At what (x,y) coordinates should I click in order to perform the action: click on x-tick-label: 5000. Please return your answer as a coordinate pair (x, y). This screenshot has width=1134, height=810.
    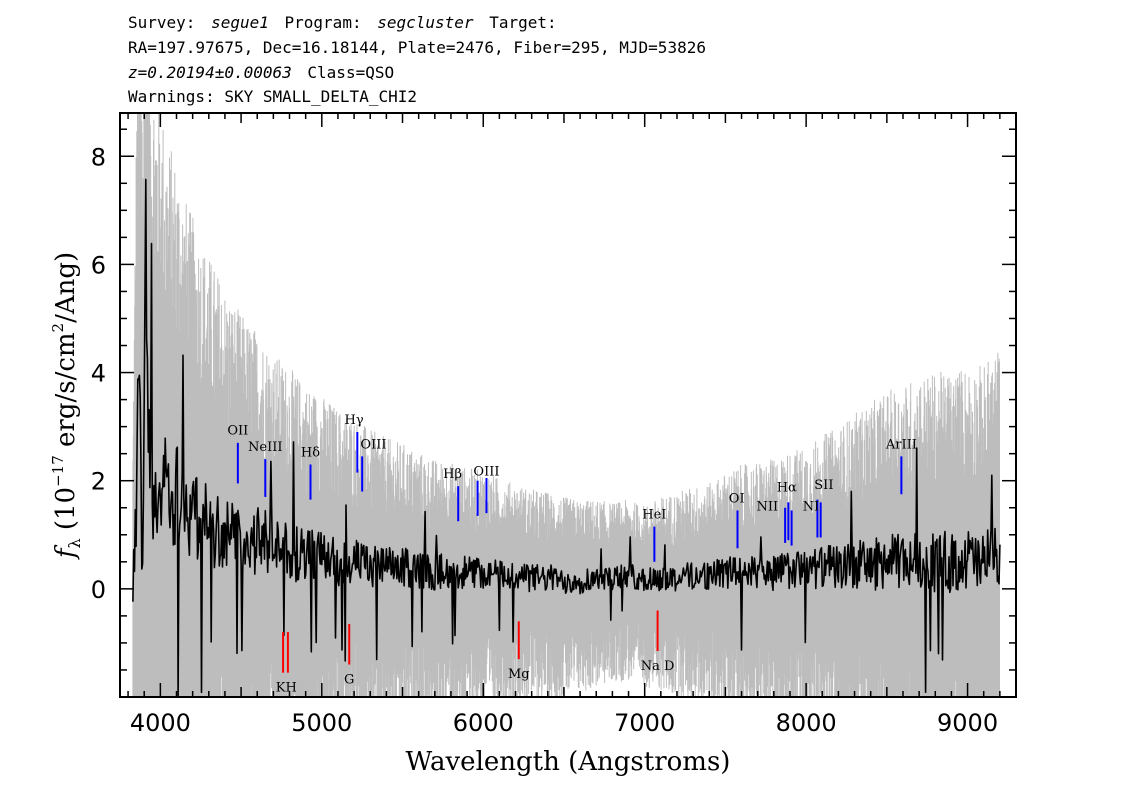
    Looking at the image, I should click on (321, 723).